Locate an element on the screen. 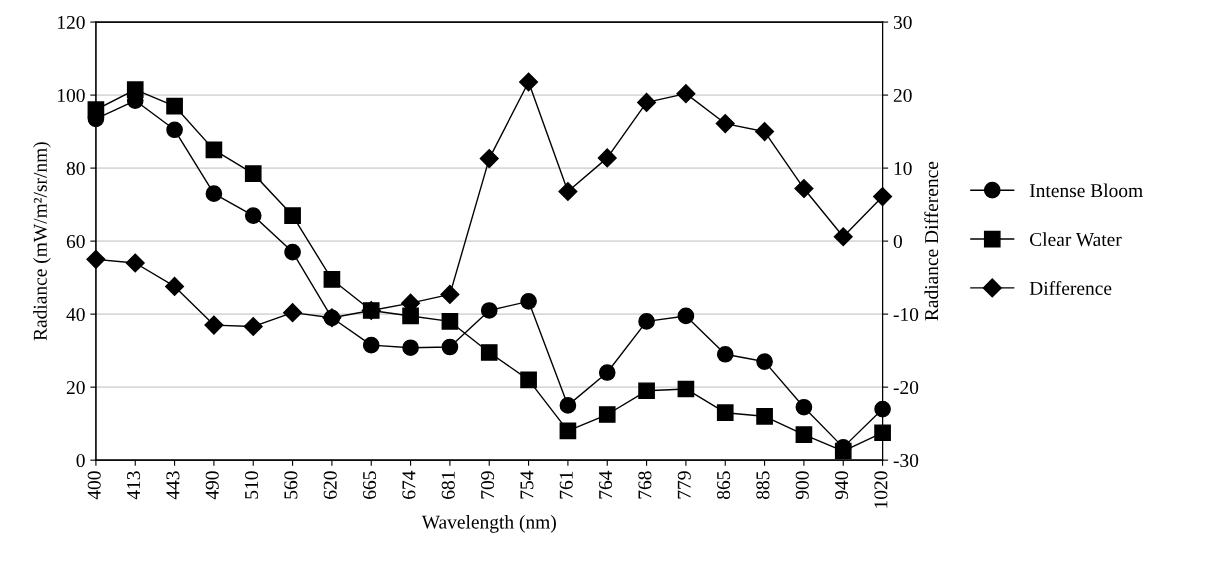 Image resolution: width=1214 pixels, height=581 pixels. y2-tick-label: -10 is located at coordinates (906, 314).